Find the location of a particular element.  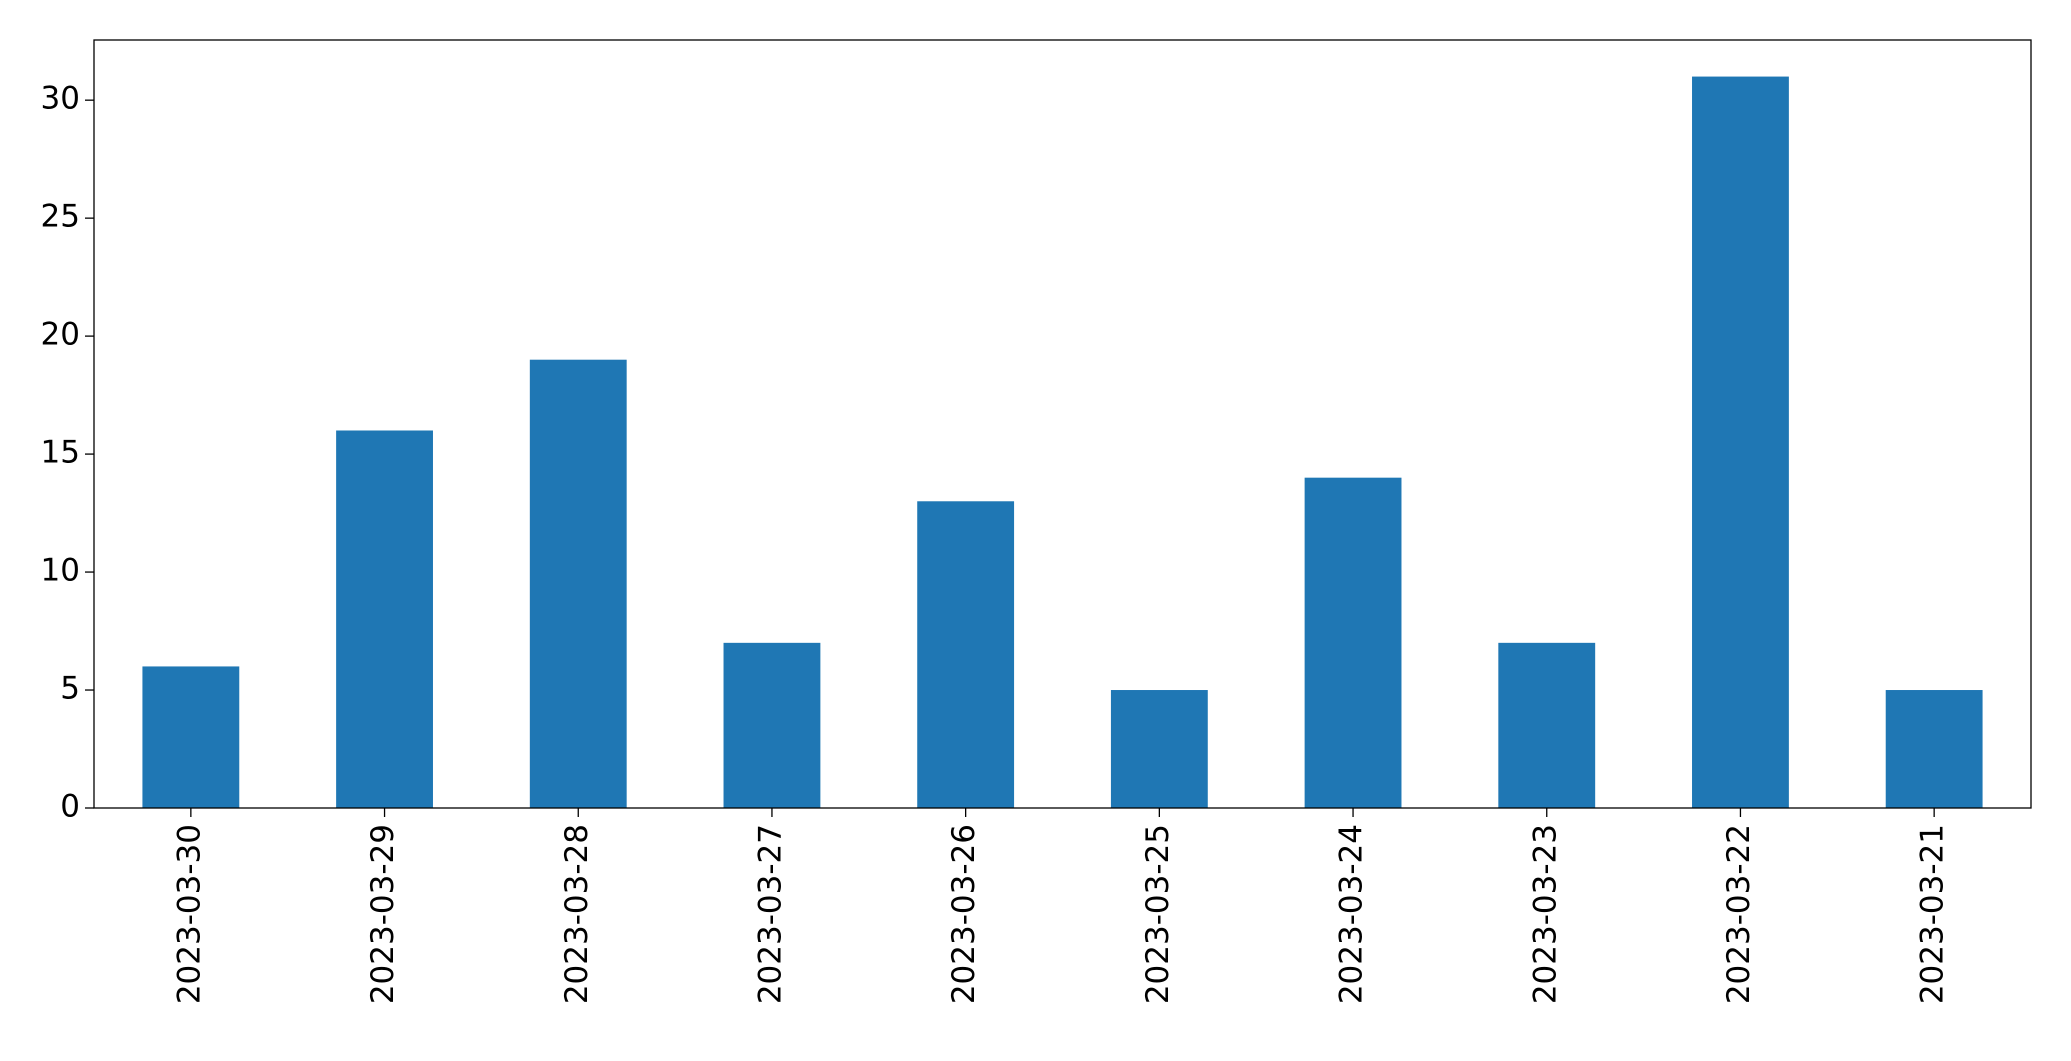

x-tick-label: 2023-03-23 is located at coordinates (1545, 914).